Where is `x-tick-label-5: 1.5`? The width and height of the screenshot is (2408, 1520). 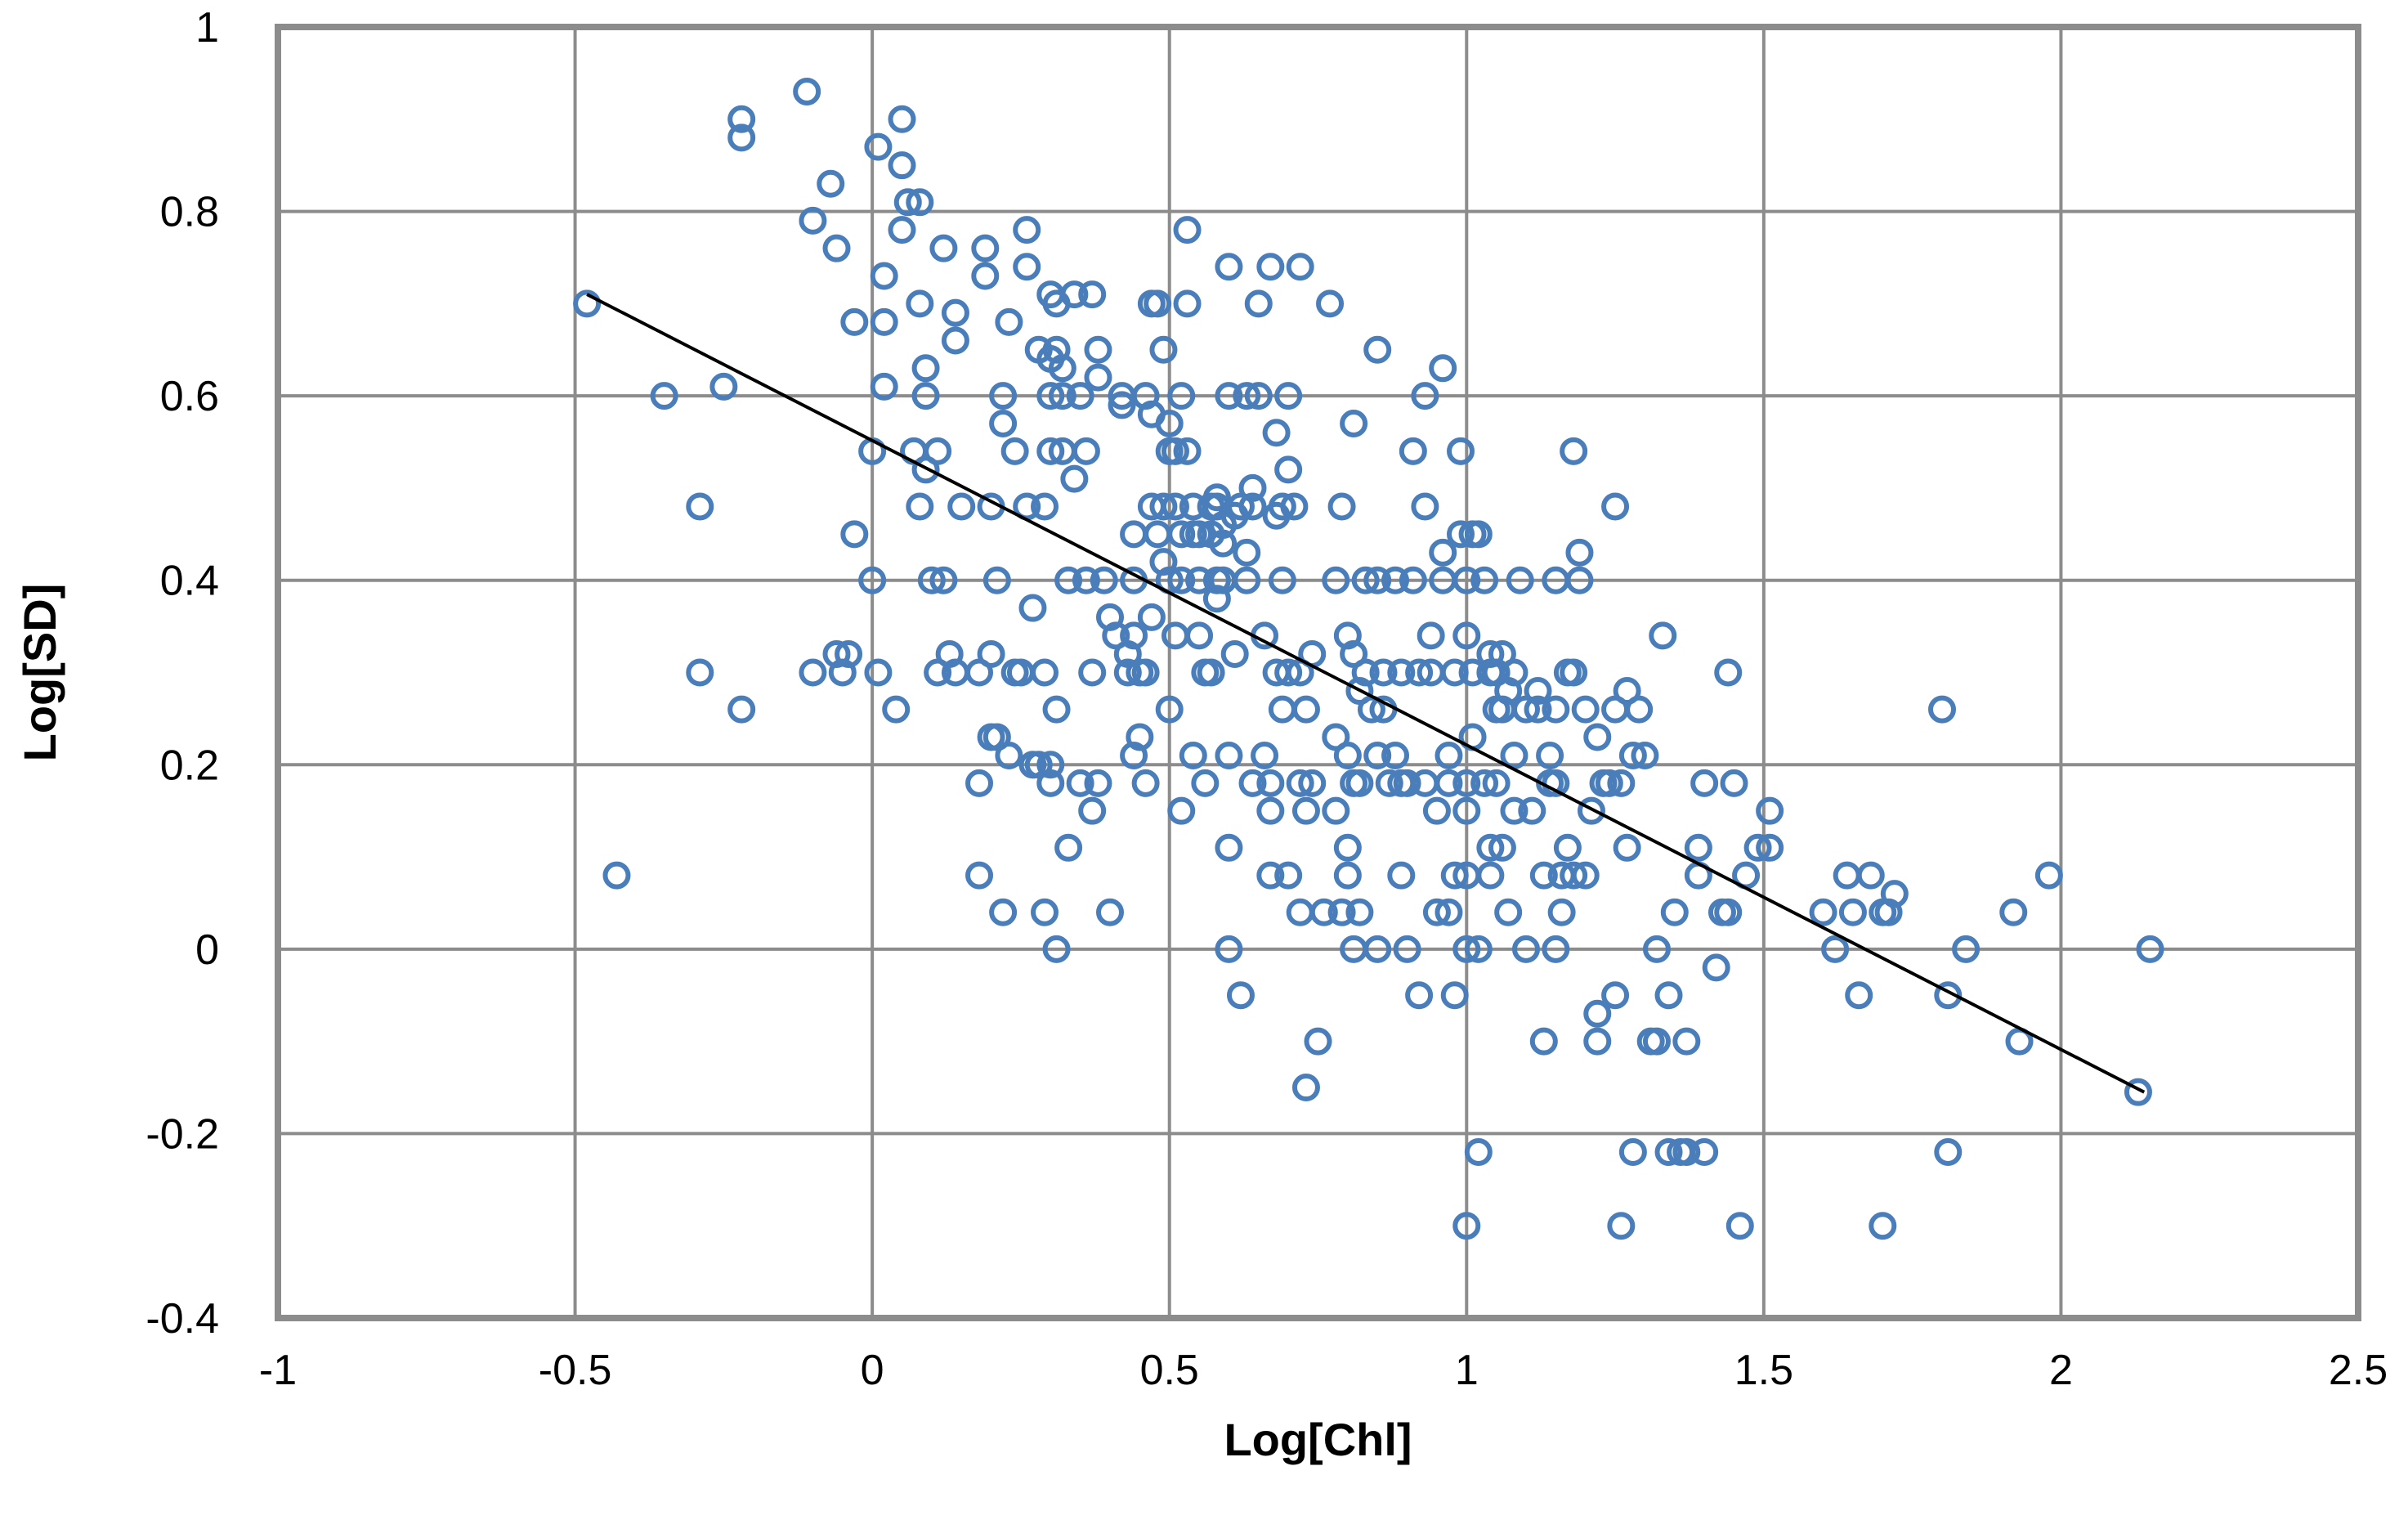
x-tick-label-5: 1.5 is located at coordinates (1764, 1370).